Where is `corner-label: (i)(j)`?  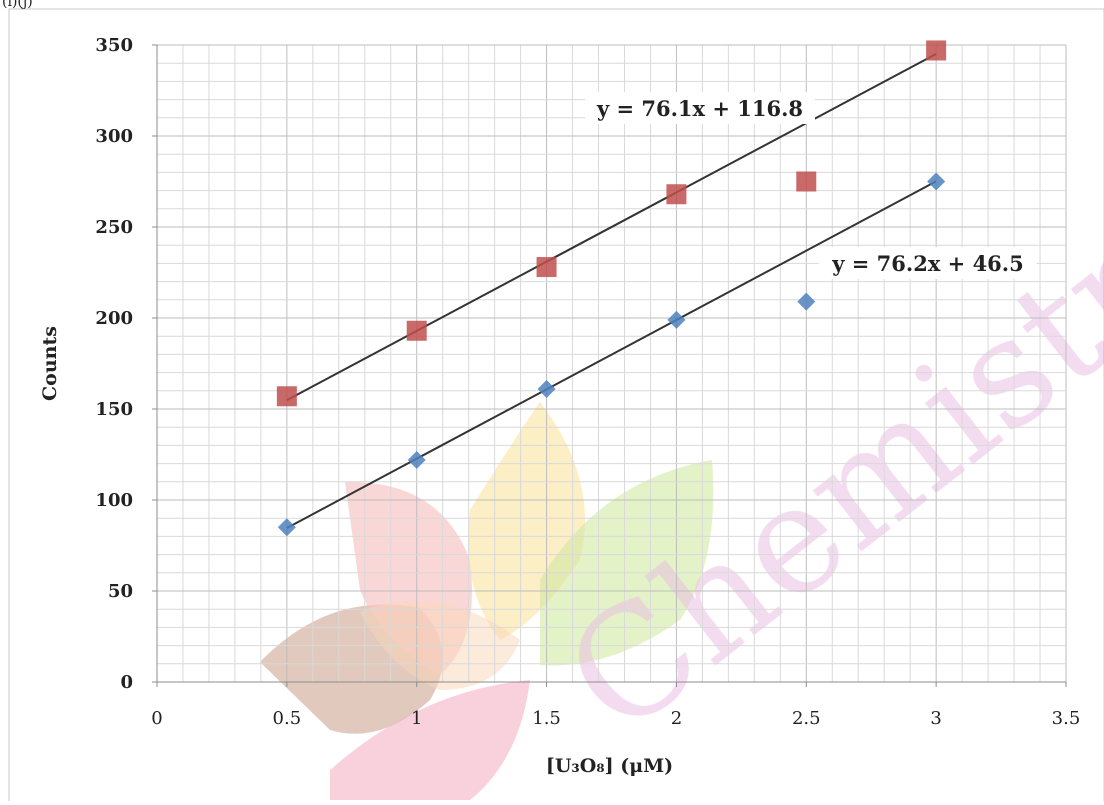
corner-label: (i)(j) is located at coordinates (17, 5).